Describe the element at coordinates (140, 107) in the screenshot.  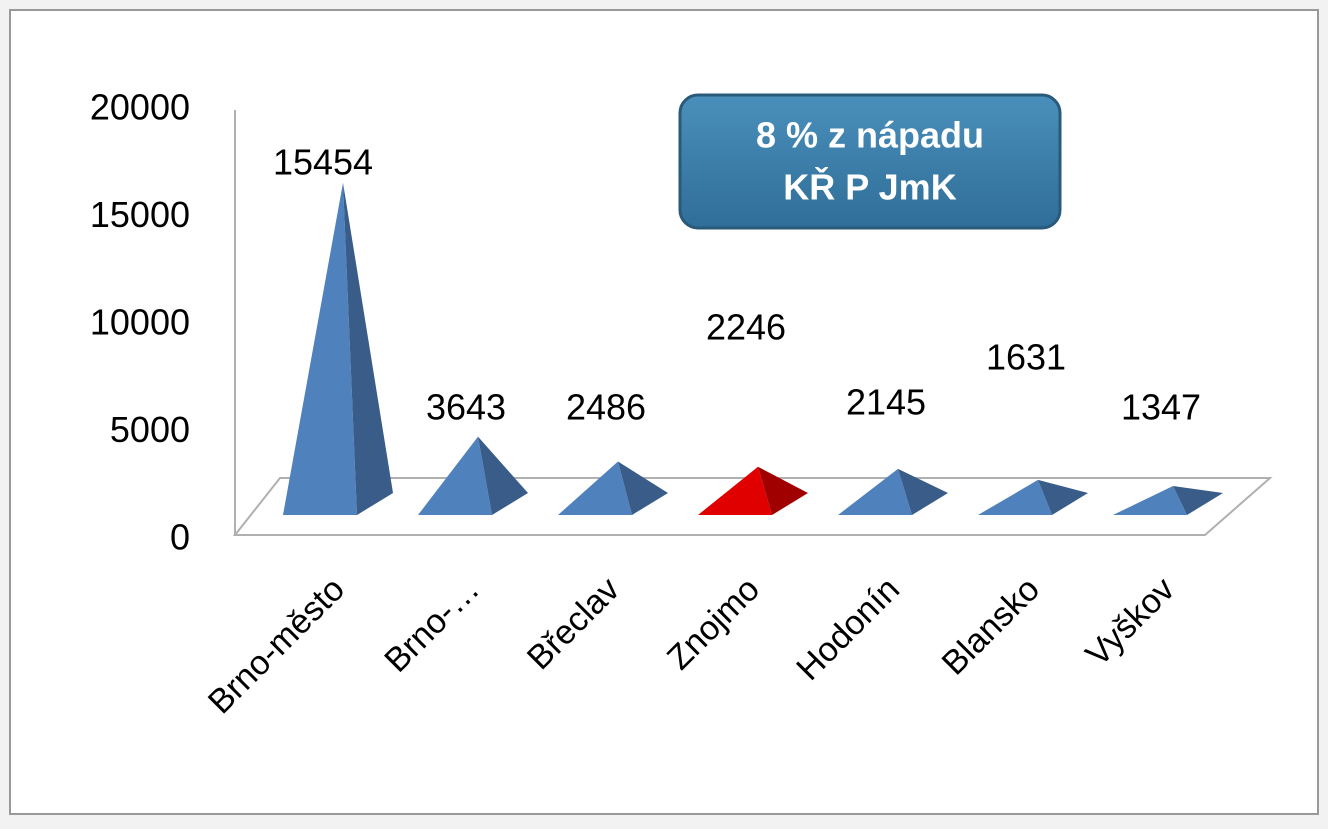
I see `y-tick-label: 20000` at that location.